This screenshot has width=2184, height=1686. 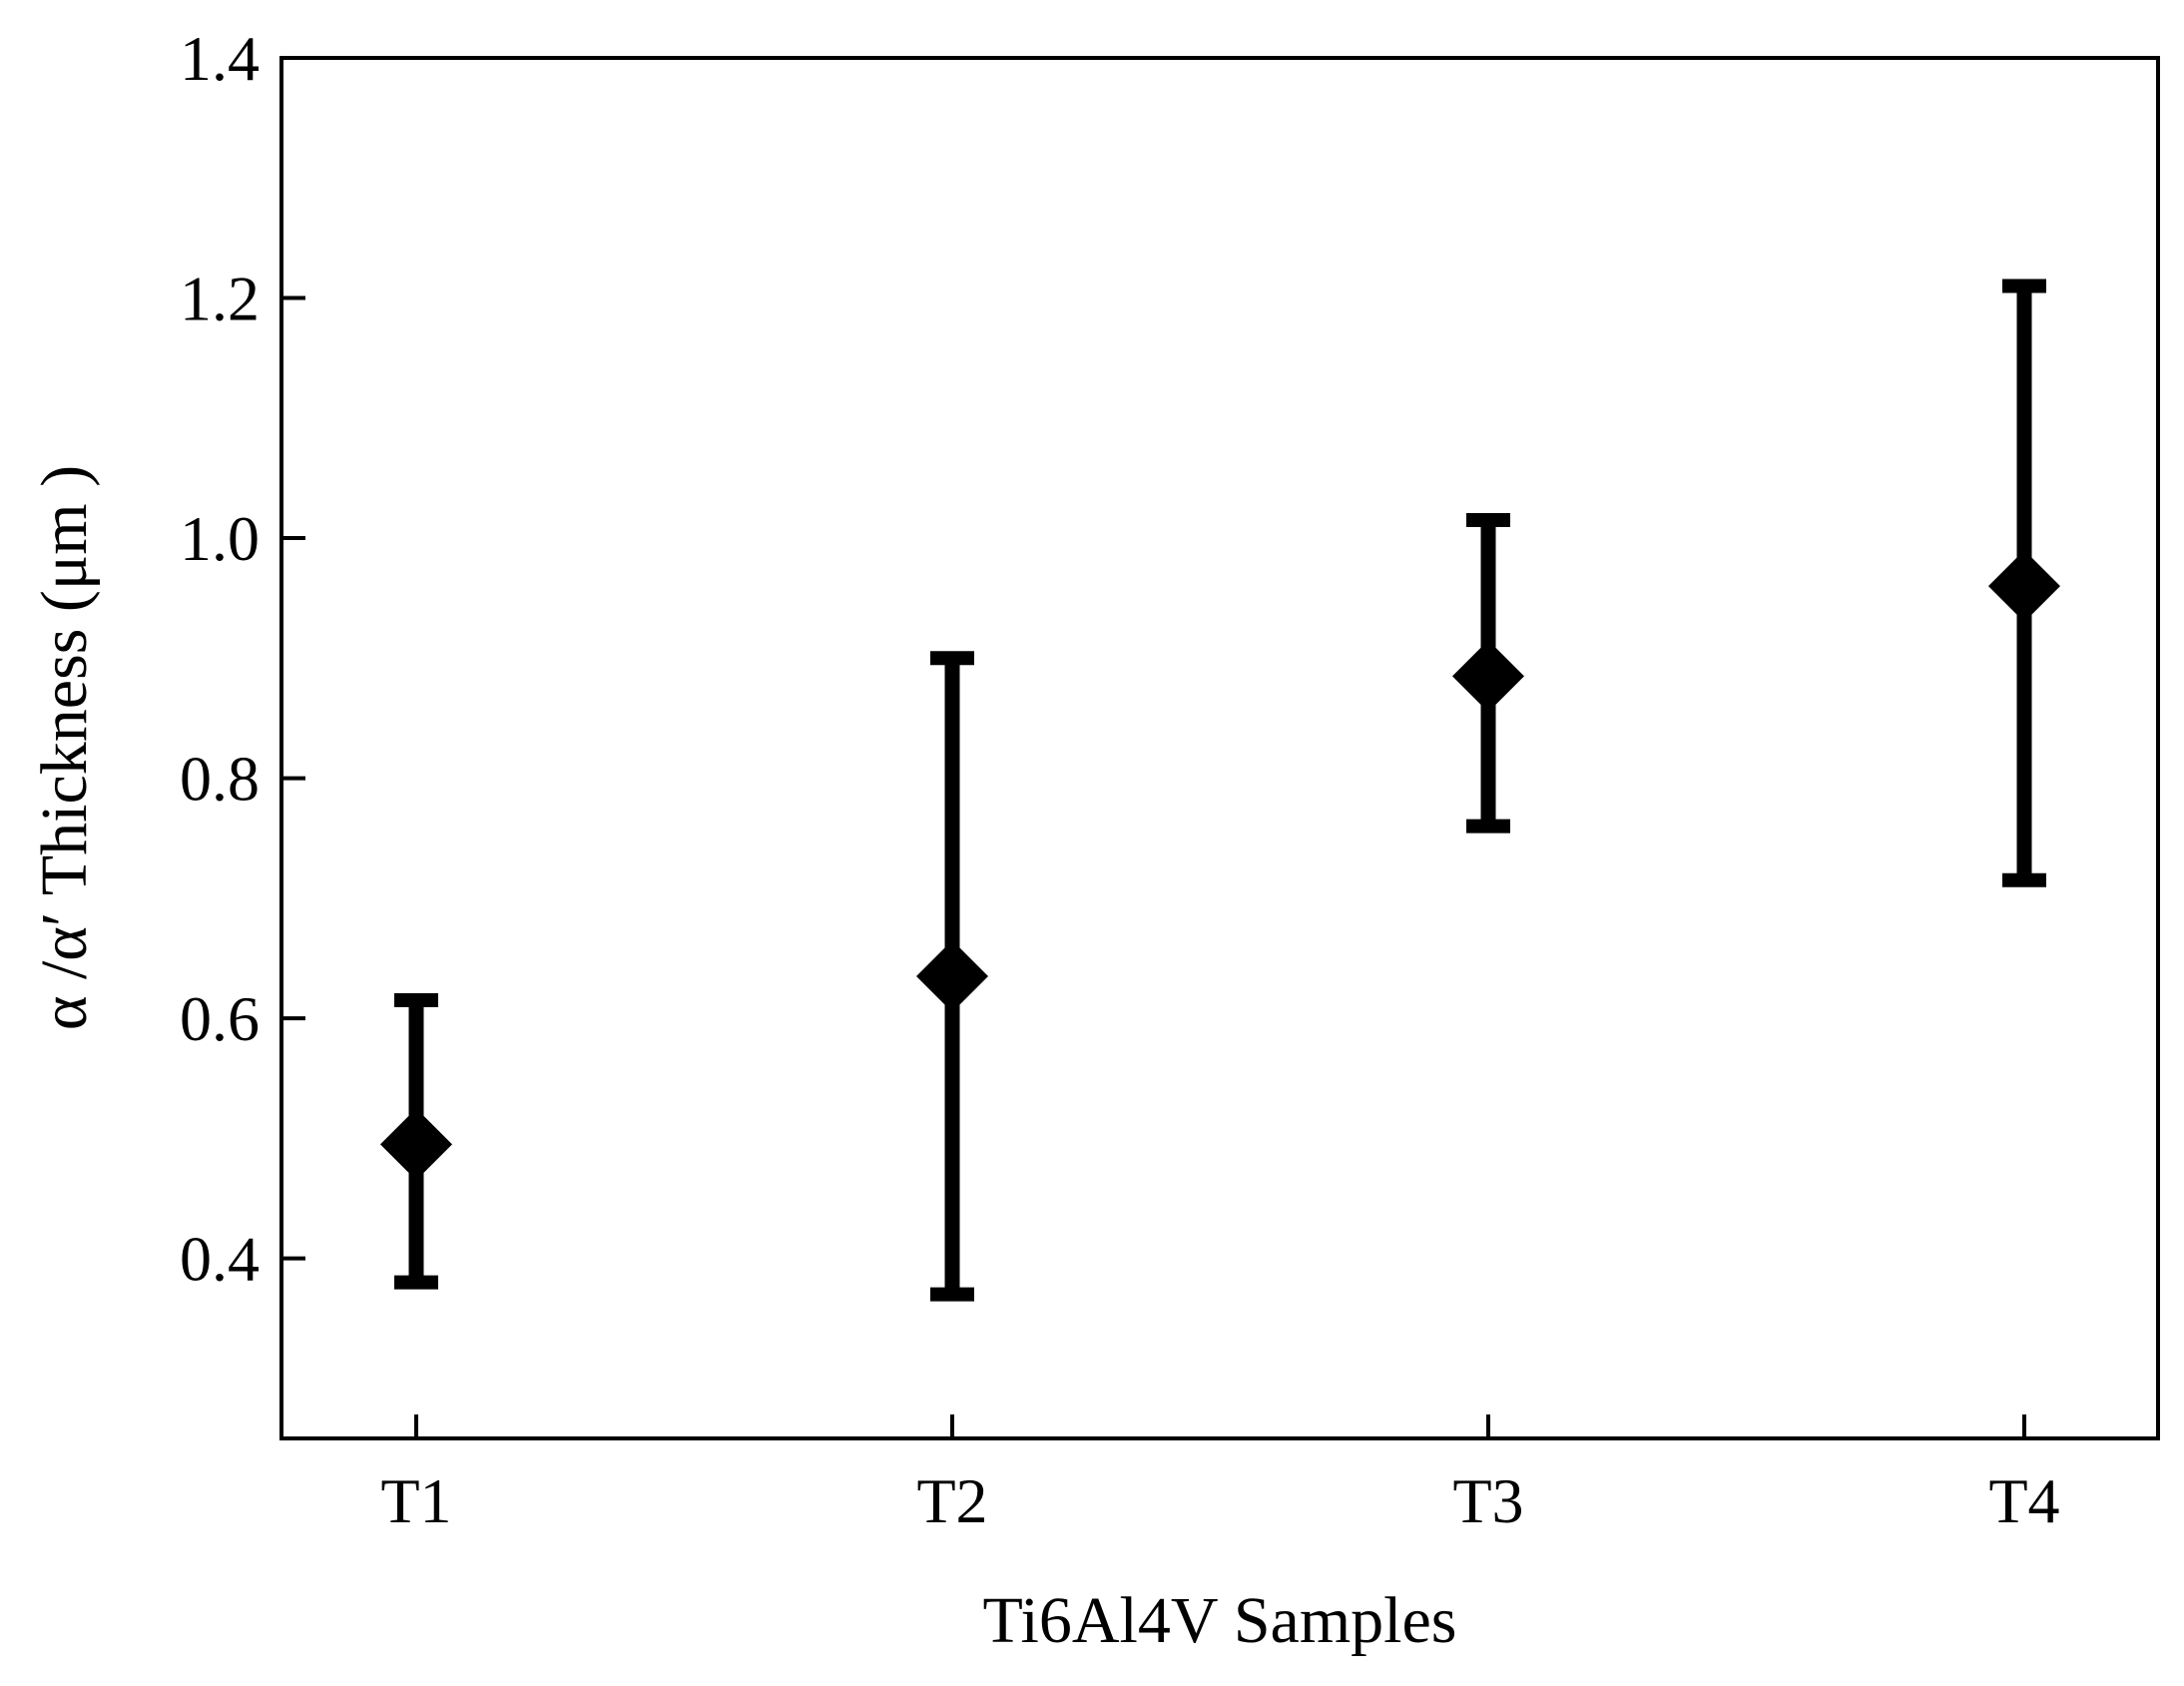 What do you see at coordinates (220, 59) in the screenshot?
I see `y-tick-label: 1.4` at bounding box center [220, 59].